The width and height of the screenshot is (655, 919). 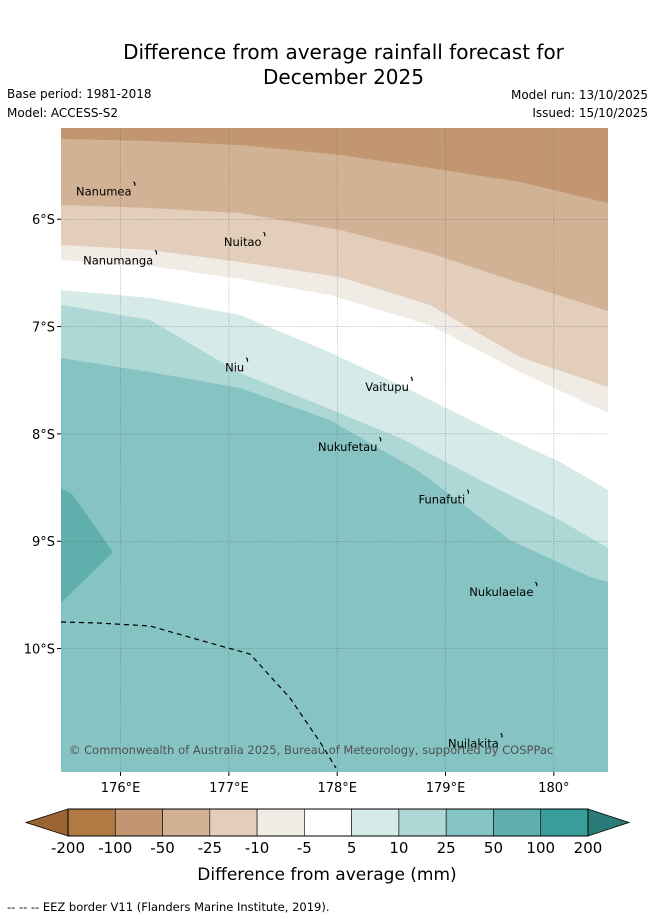 What do you see at coordinates (493, 848) in the screenshot?
I see `colorbar-tick-label: 50` at bounding box center [493, 848].